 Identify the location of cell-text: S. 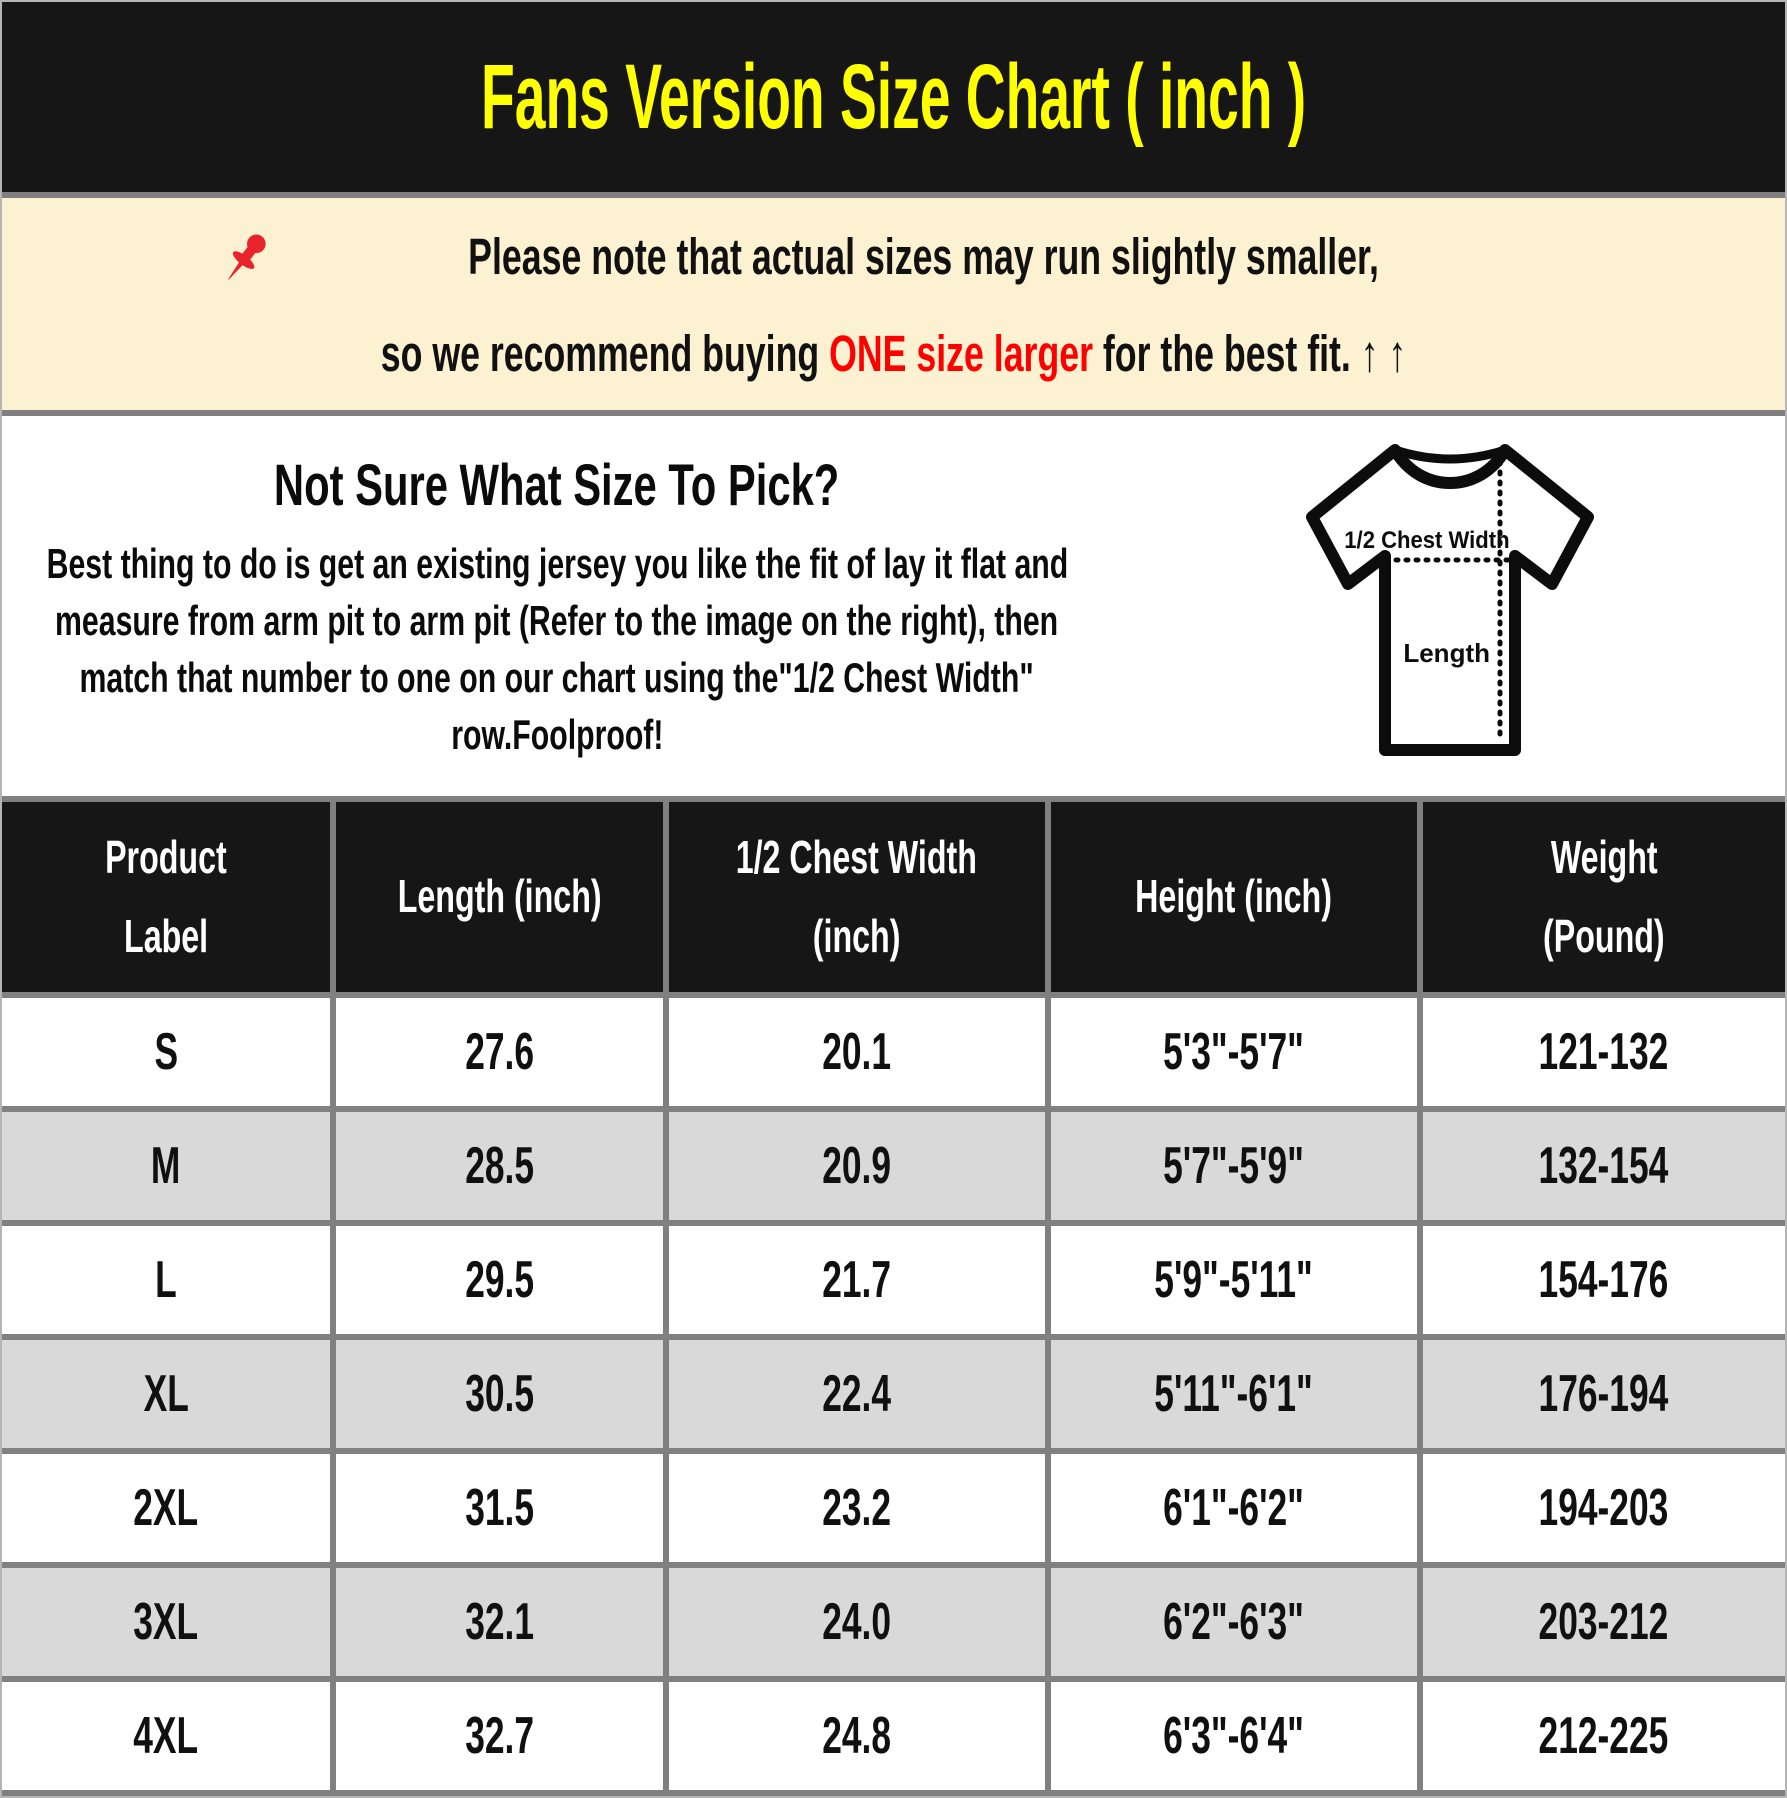
(166, 1052).